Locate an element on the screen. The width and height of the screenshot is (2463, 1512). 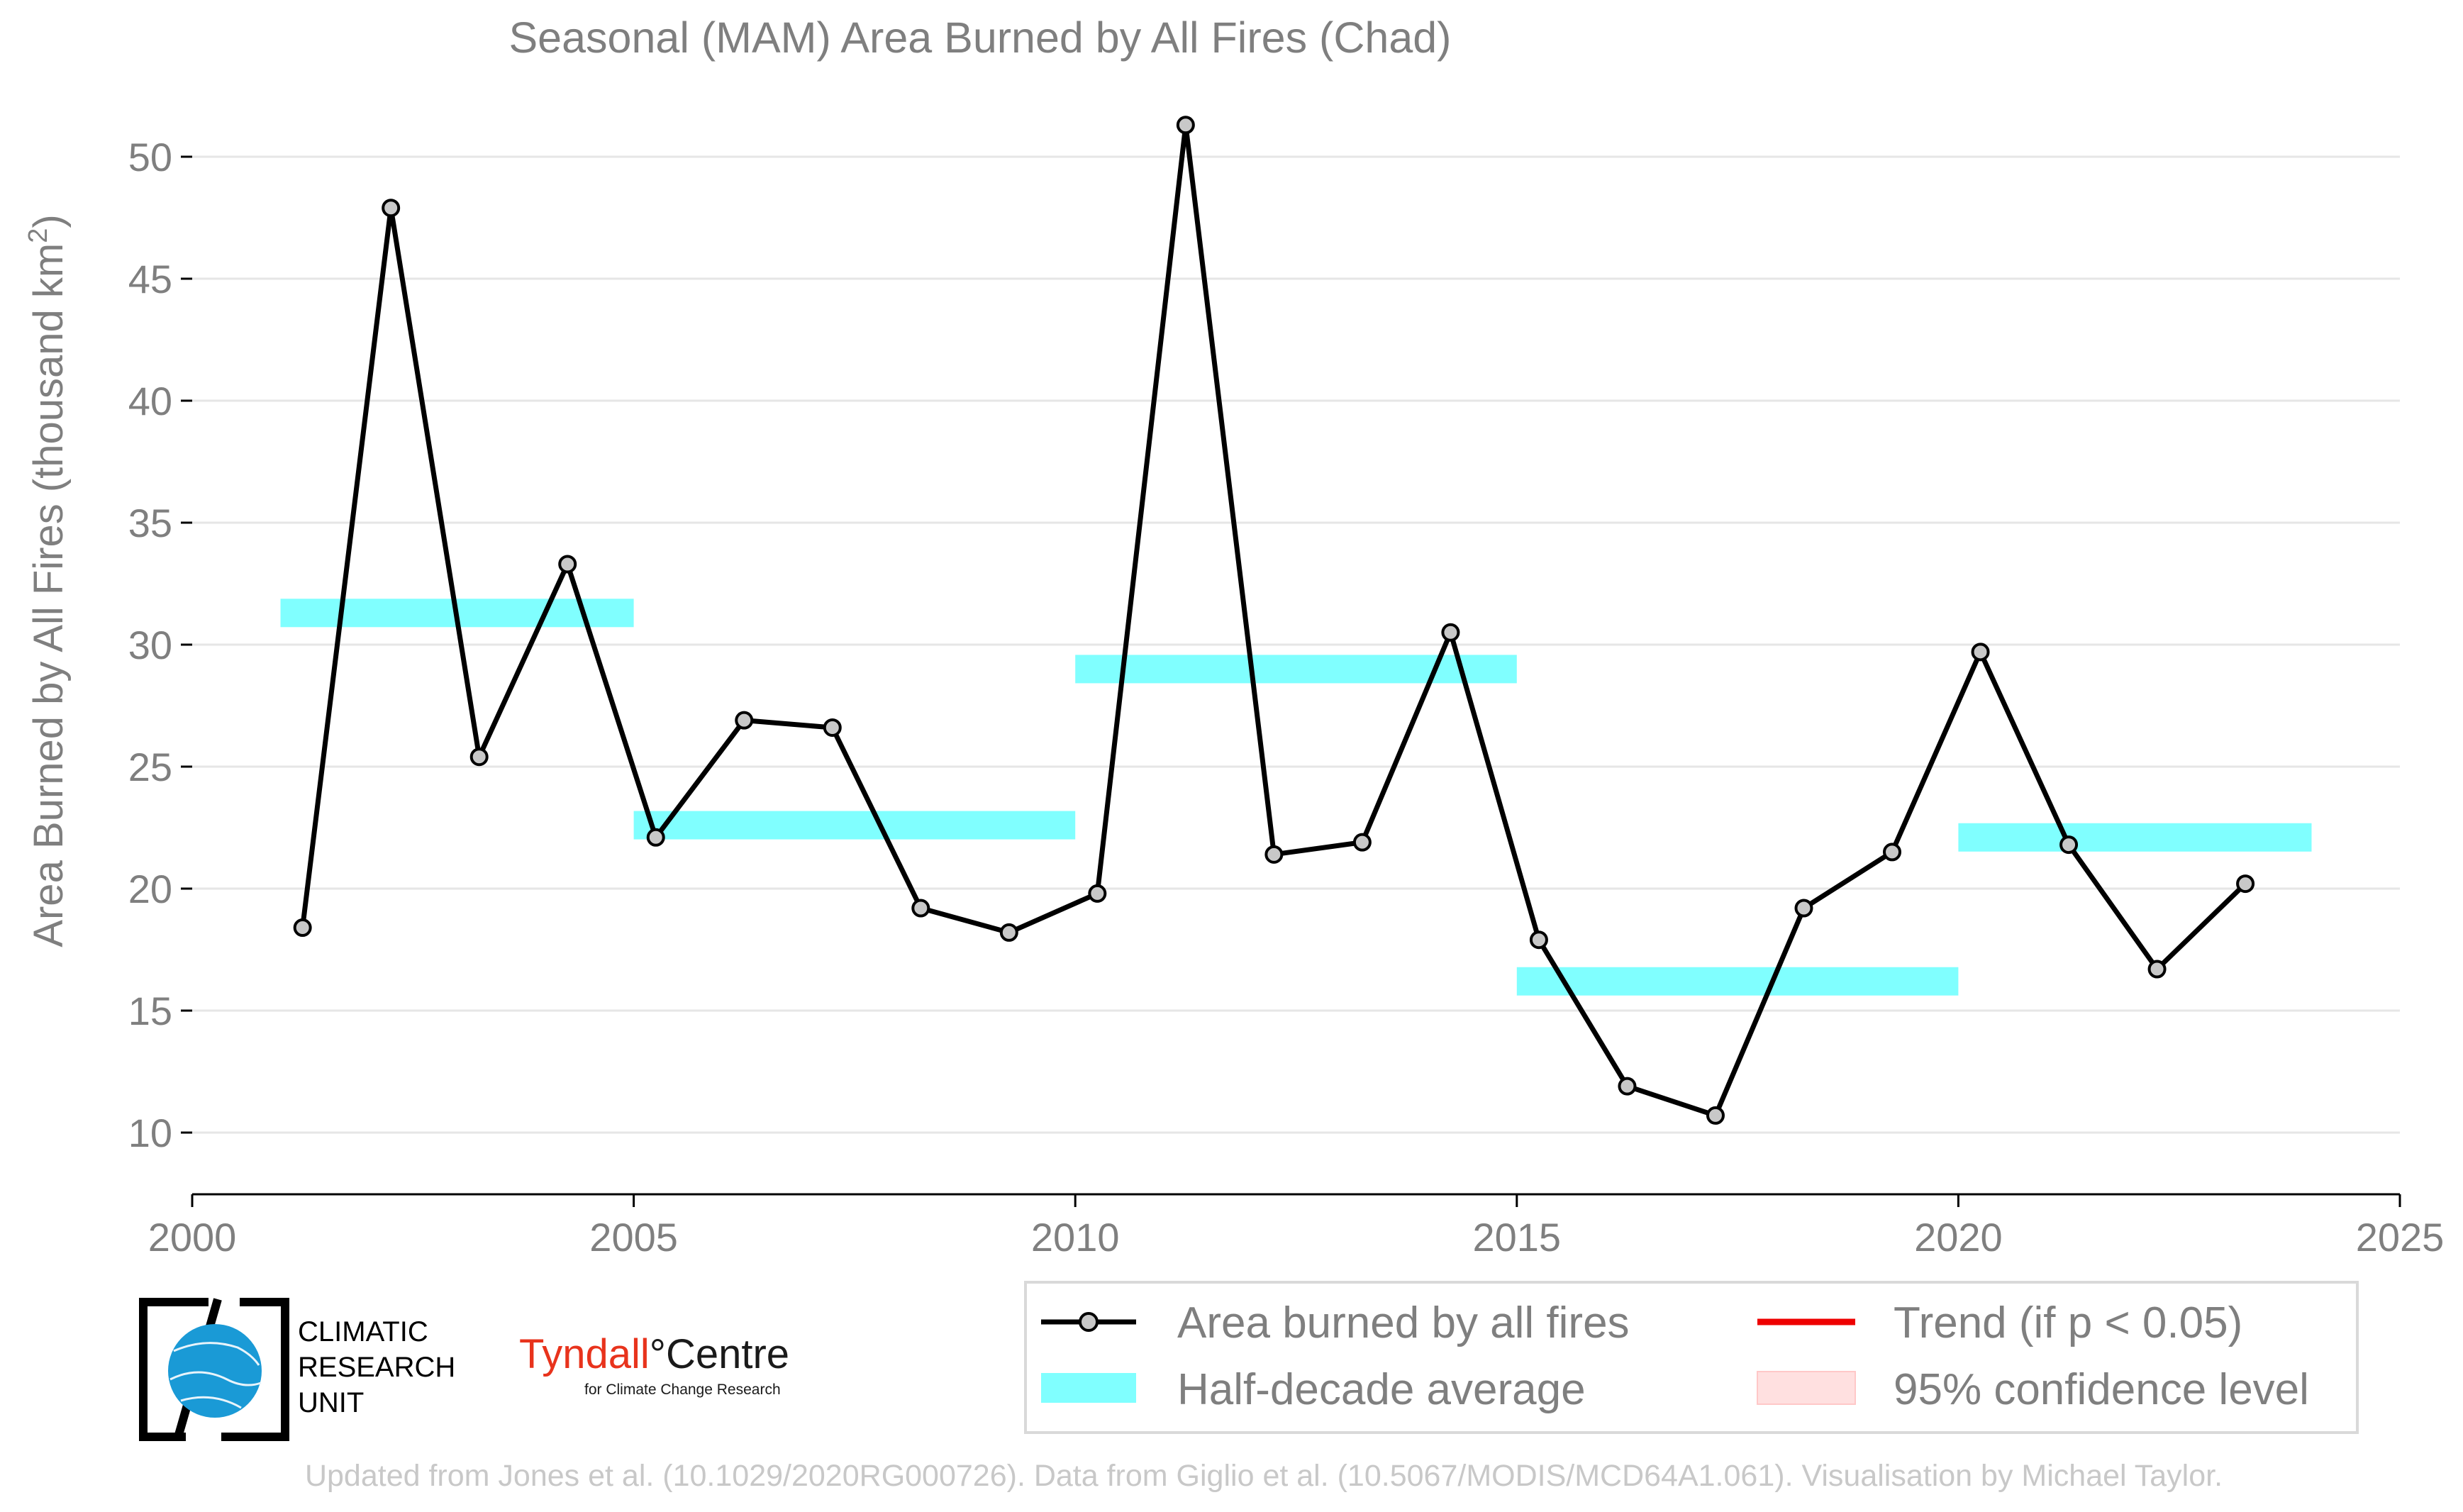
y-tick-label-45: 45 is located at coordinates (150, 279).